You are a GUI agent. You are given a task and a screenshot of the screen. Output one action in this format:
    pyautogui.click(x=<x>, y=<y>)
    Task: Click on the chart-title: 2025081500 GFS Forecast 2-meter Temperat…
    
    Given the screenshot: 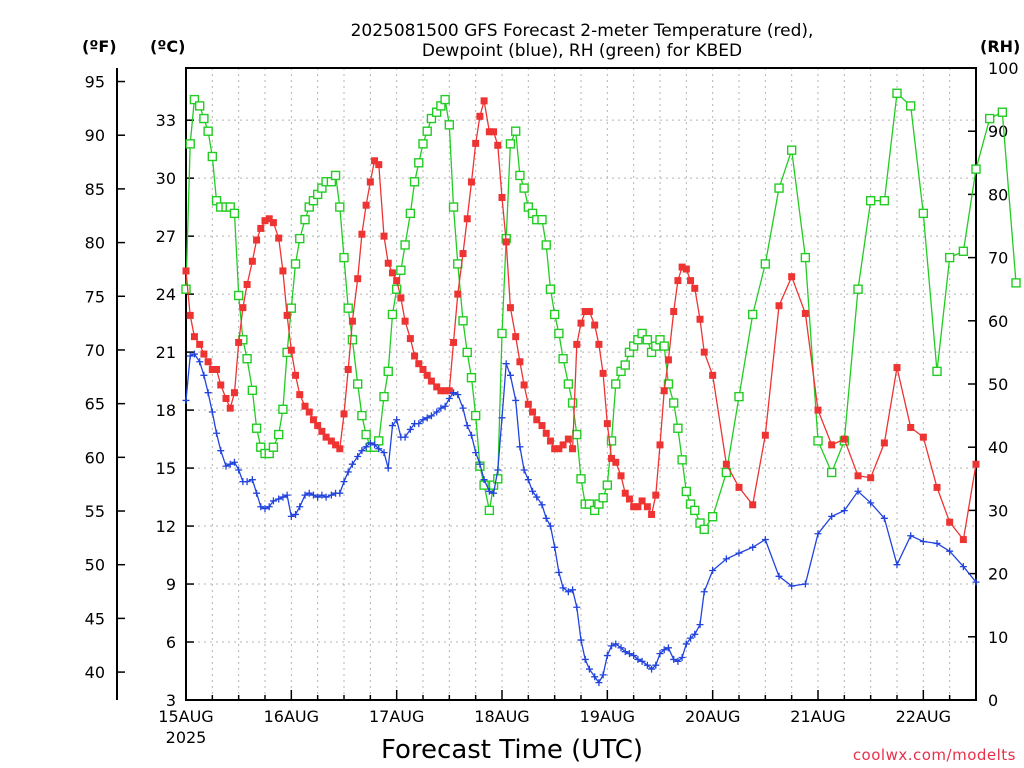 What is the action you would take?
    pyautogui.click(x=582, y=31)
    